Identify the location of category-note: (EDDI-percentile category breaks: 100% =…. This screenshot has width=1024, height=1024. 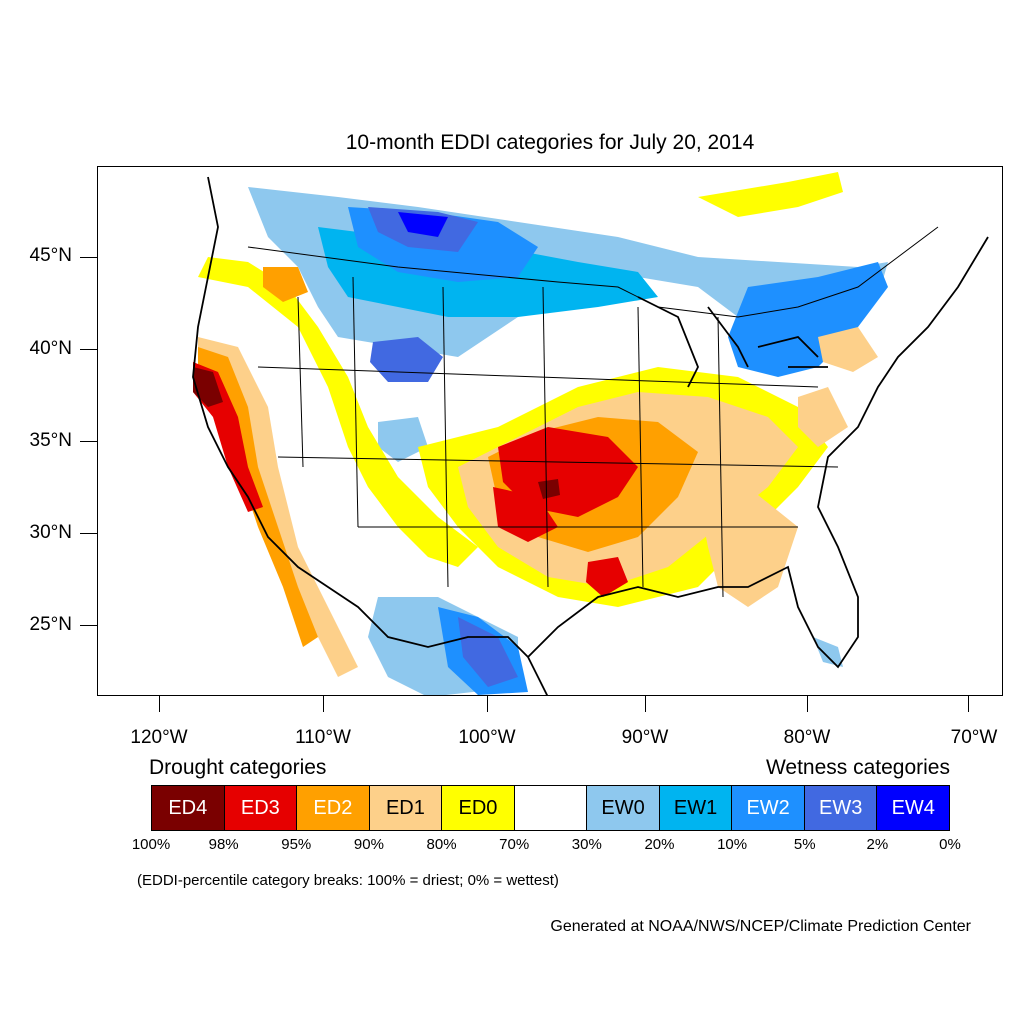
(348, 880).